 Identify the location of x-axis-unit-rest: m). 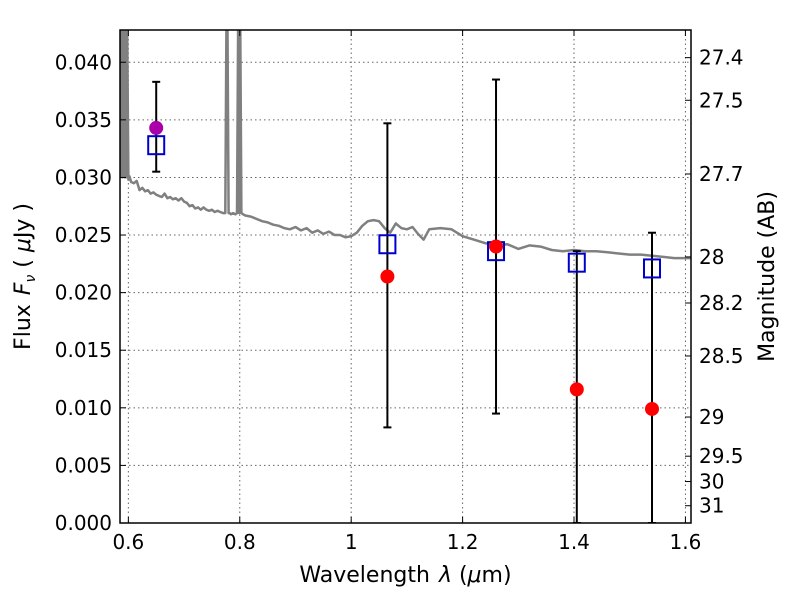
(497, 575).